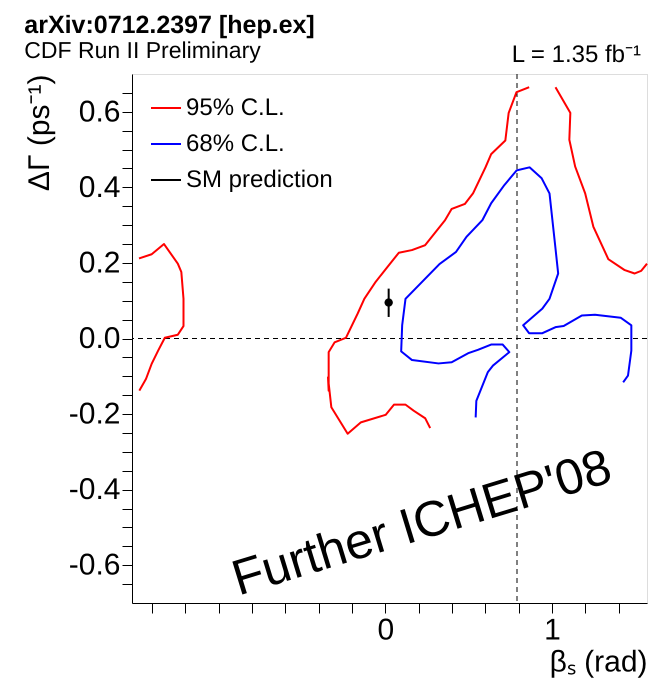  I want to click on x-axis-title: βₛ (rad), so click(599, 662).